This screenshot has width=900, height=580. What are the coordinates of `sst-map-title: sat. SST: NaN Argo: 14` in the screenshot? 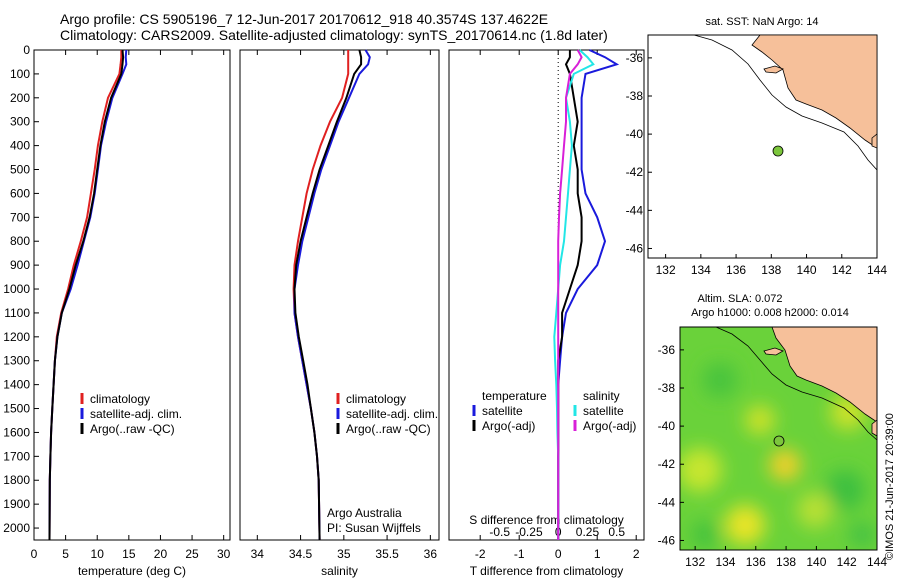 It's located at (761, 22).